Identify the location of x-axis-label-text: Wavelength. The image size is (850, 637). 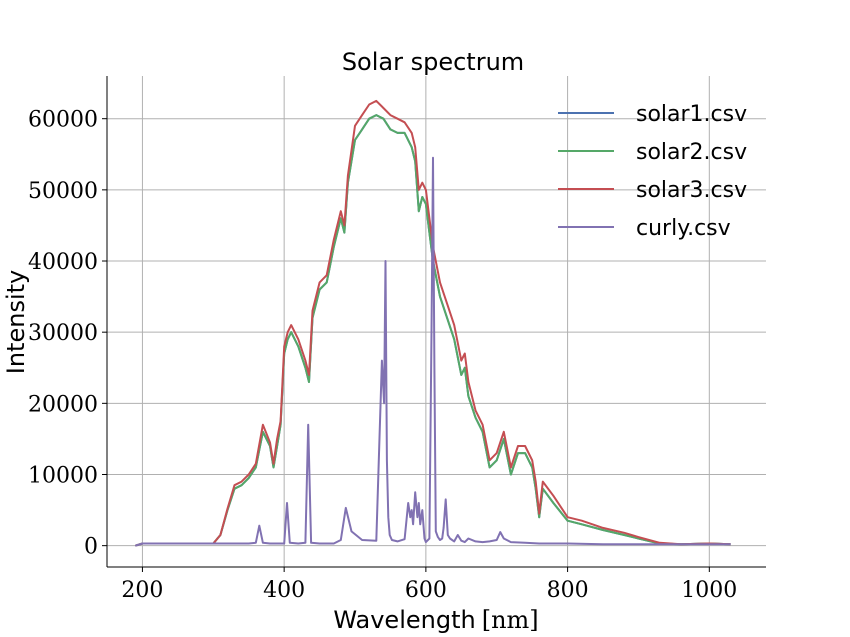
(404, 620).